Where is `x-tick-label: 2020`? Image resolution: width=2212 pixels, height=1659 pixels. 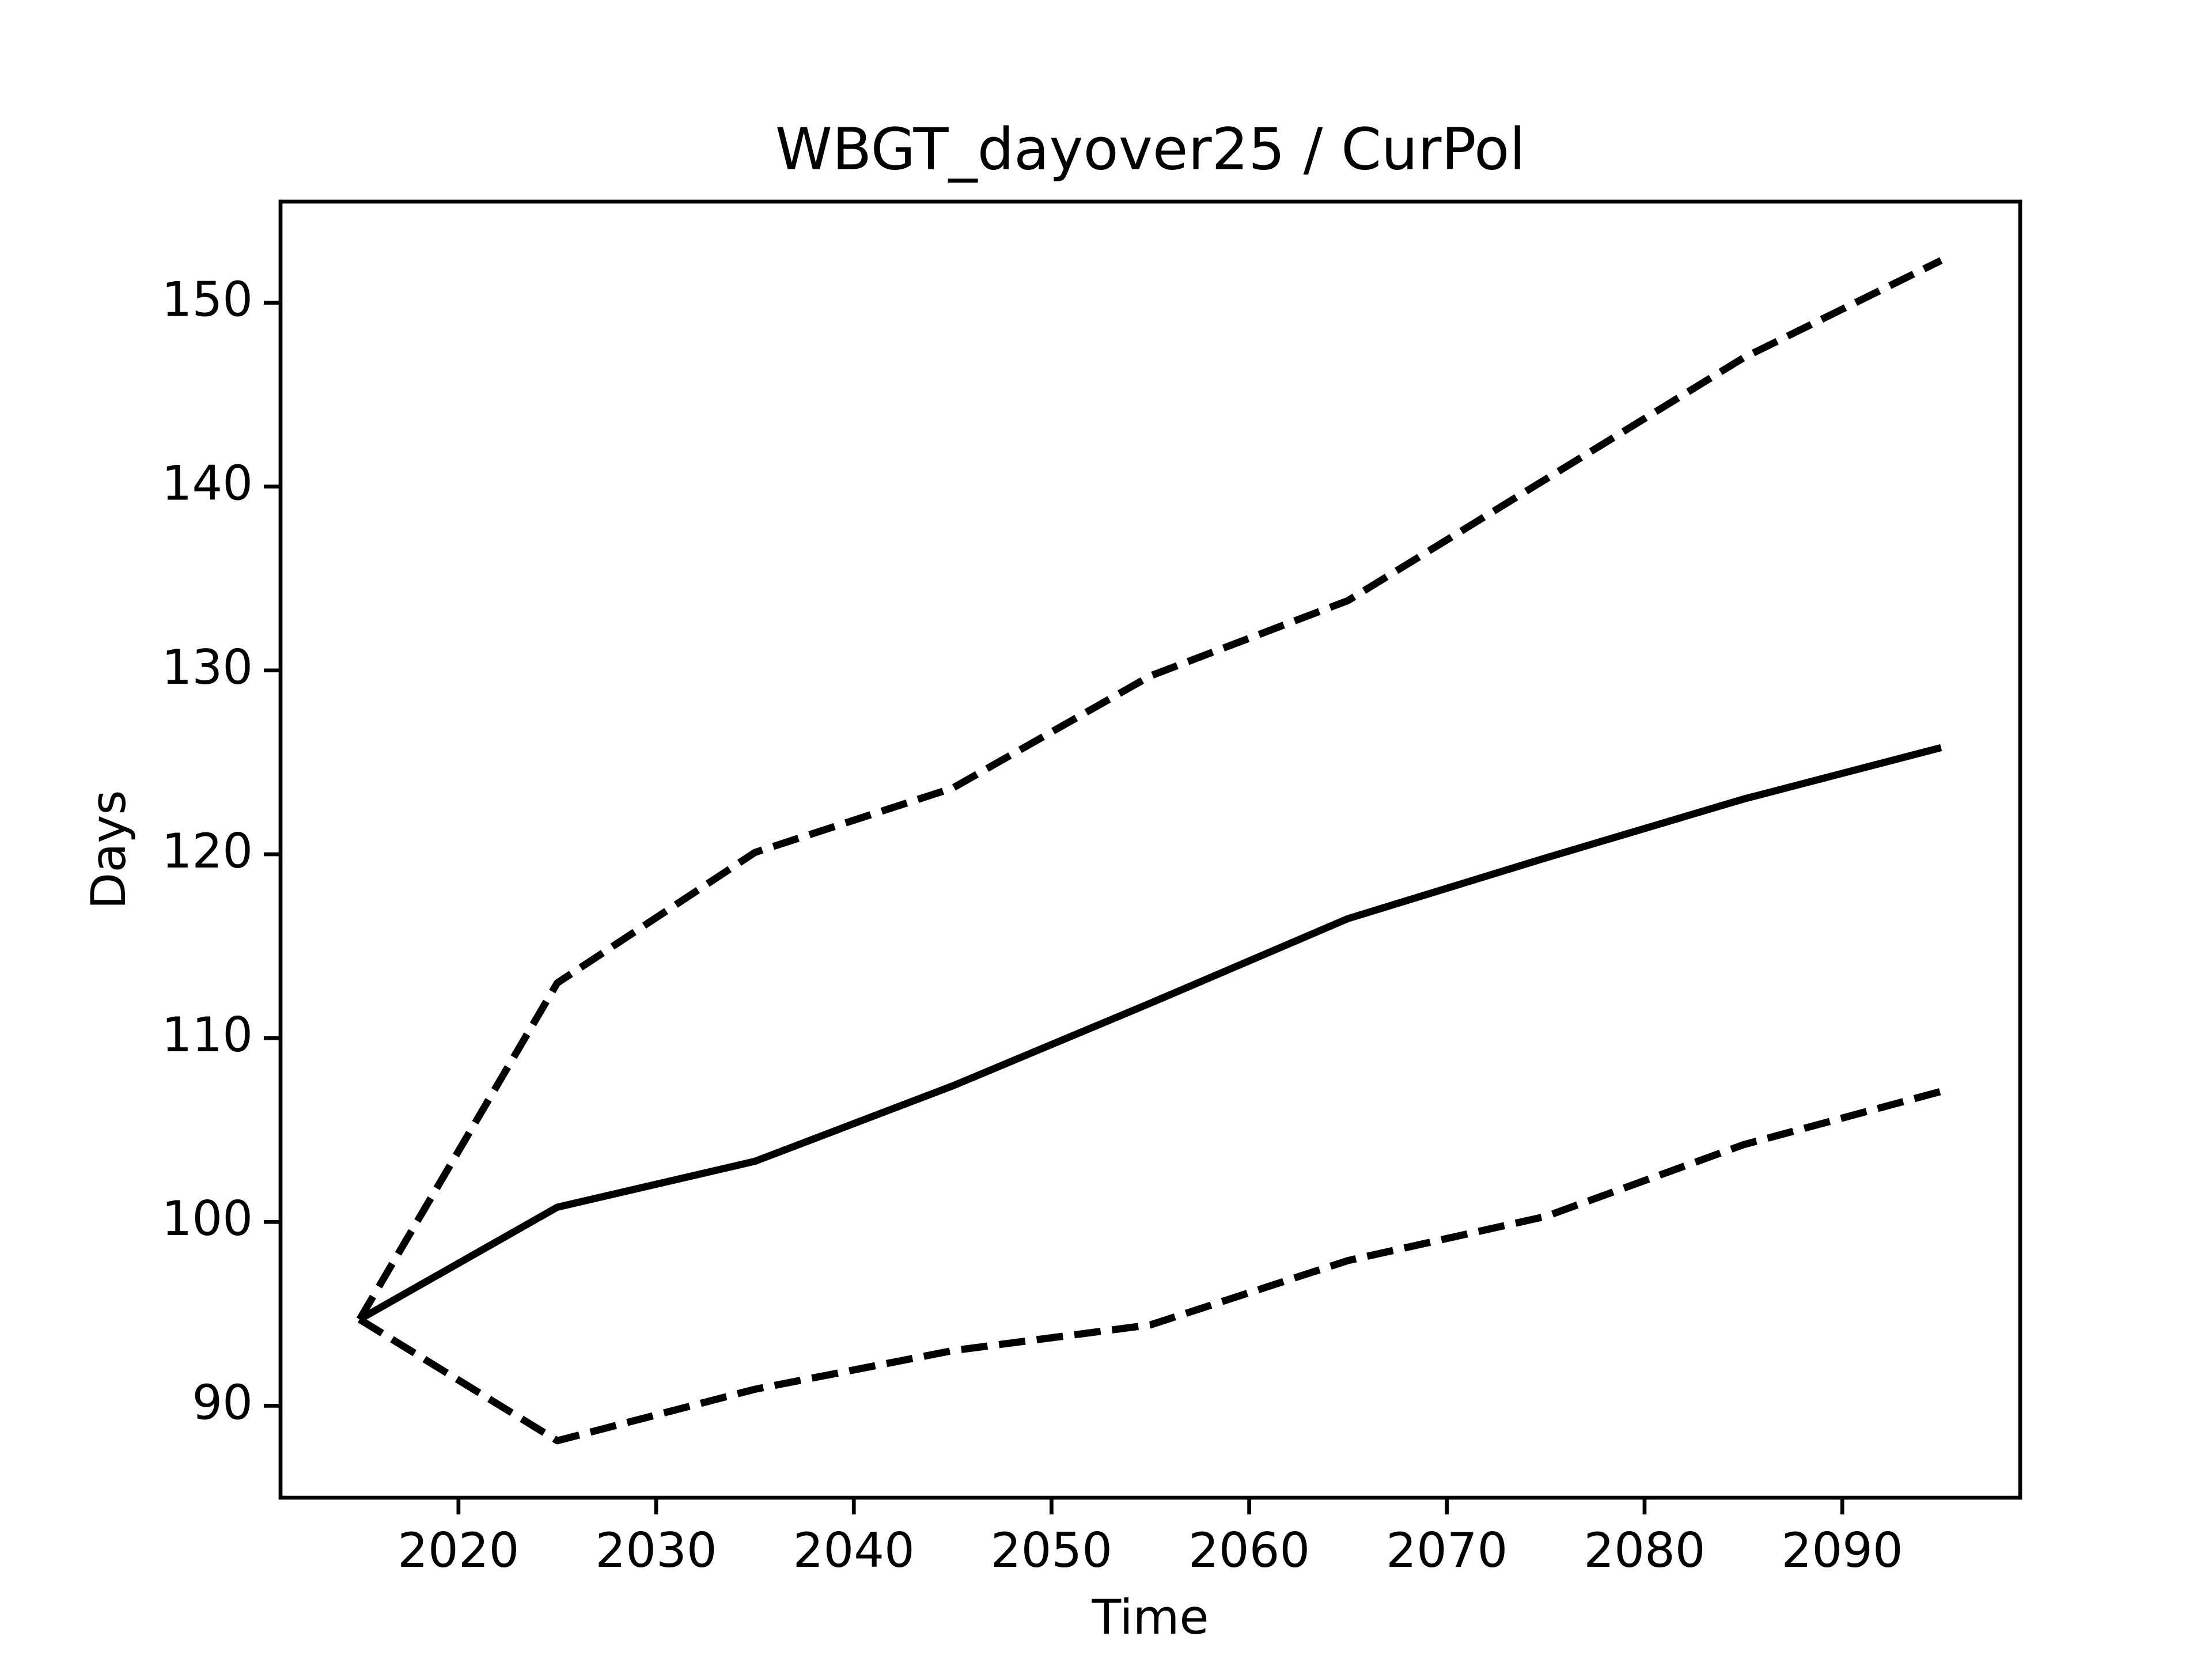 x-tick-label: 2020 is located at coordinates (458, 1550).